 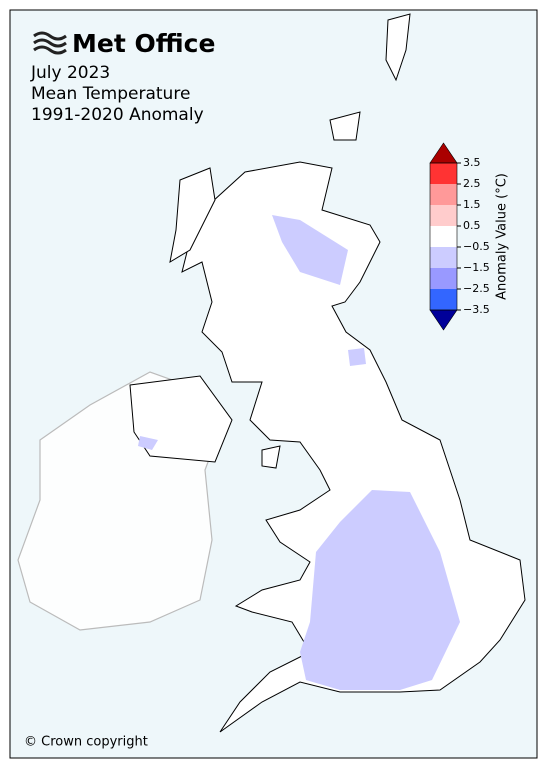 I want to click on logo-mark, so click(x=50, y=43).